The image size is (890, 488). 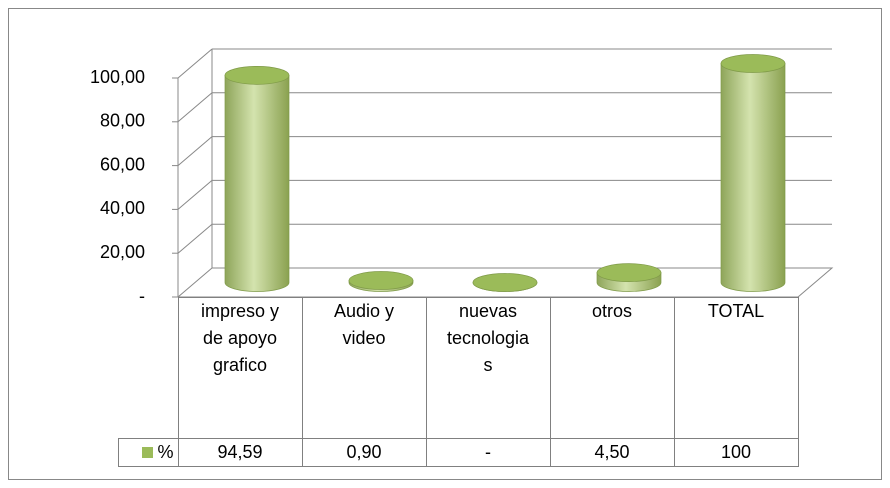 I want to click on legend-label: %, so click(x=165, y=452).